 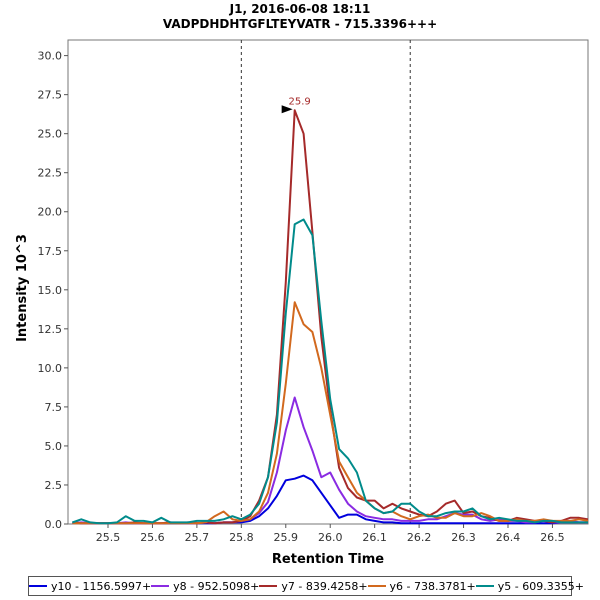 I want to click on legend-label: y6 - 738.3781+, so click(x=432, y=586).